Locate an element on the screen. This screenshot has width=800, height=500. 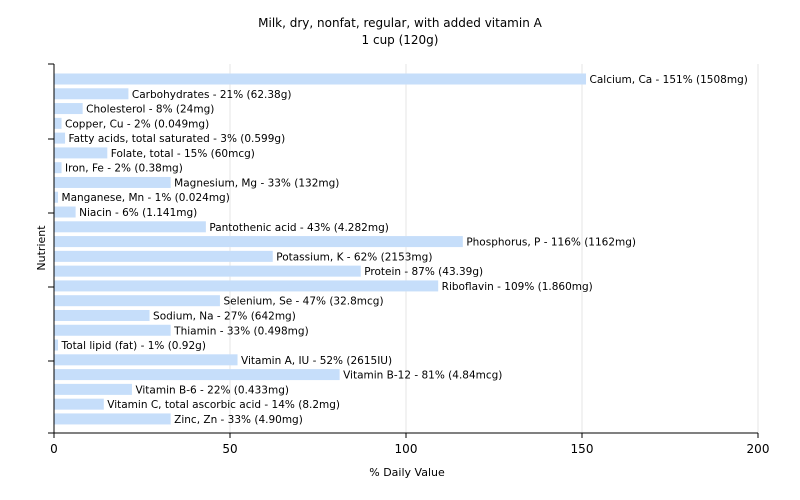
bar-label: Potassium, K - 62% (2153mg) is located at coordinates (354, 257).